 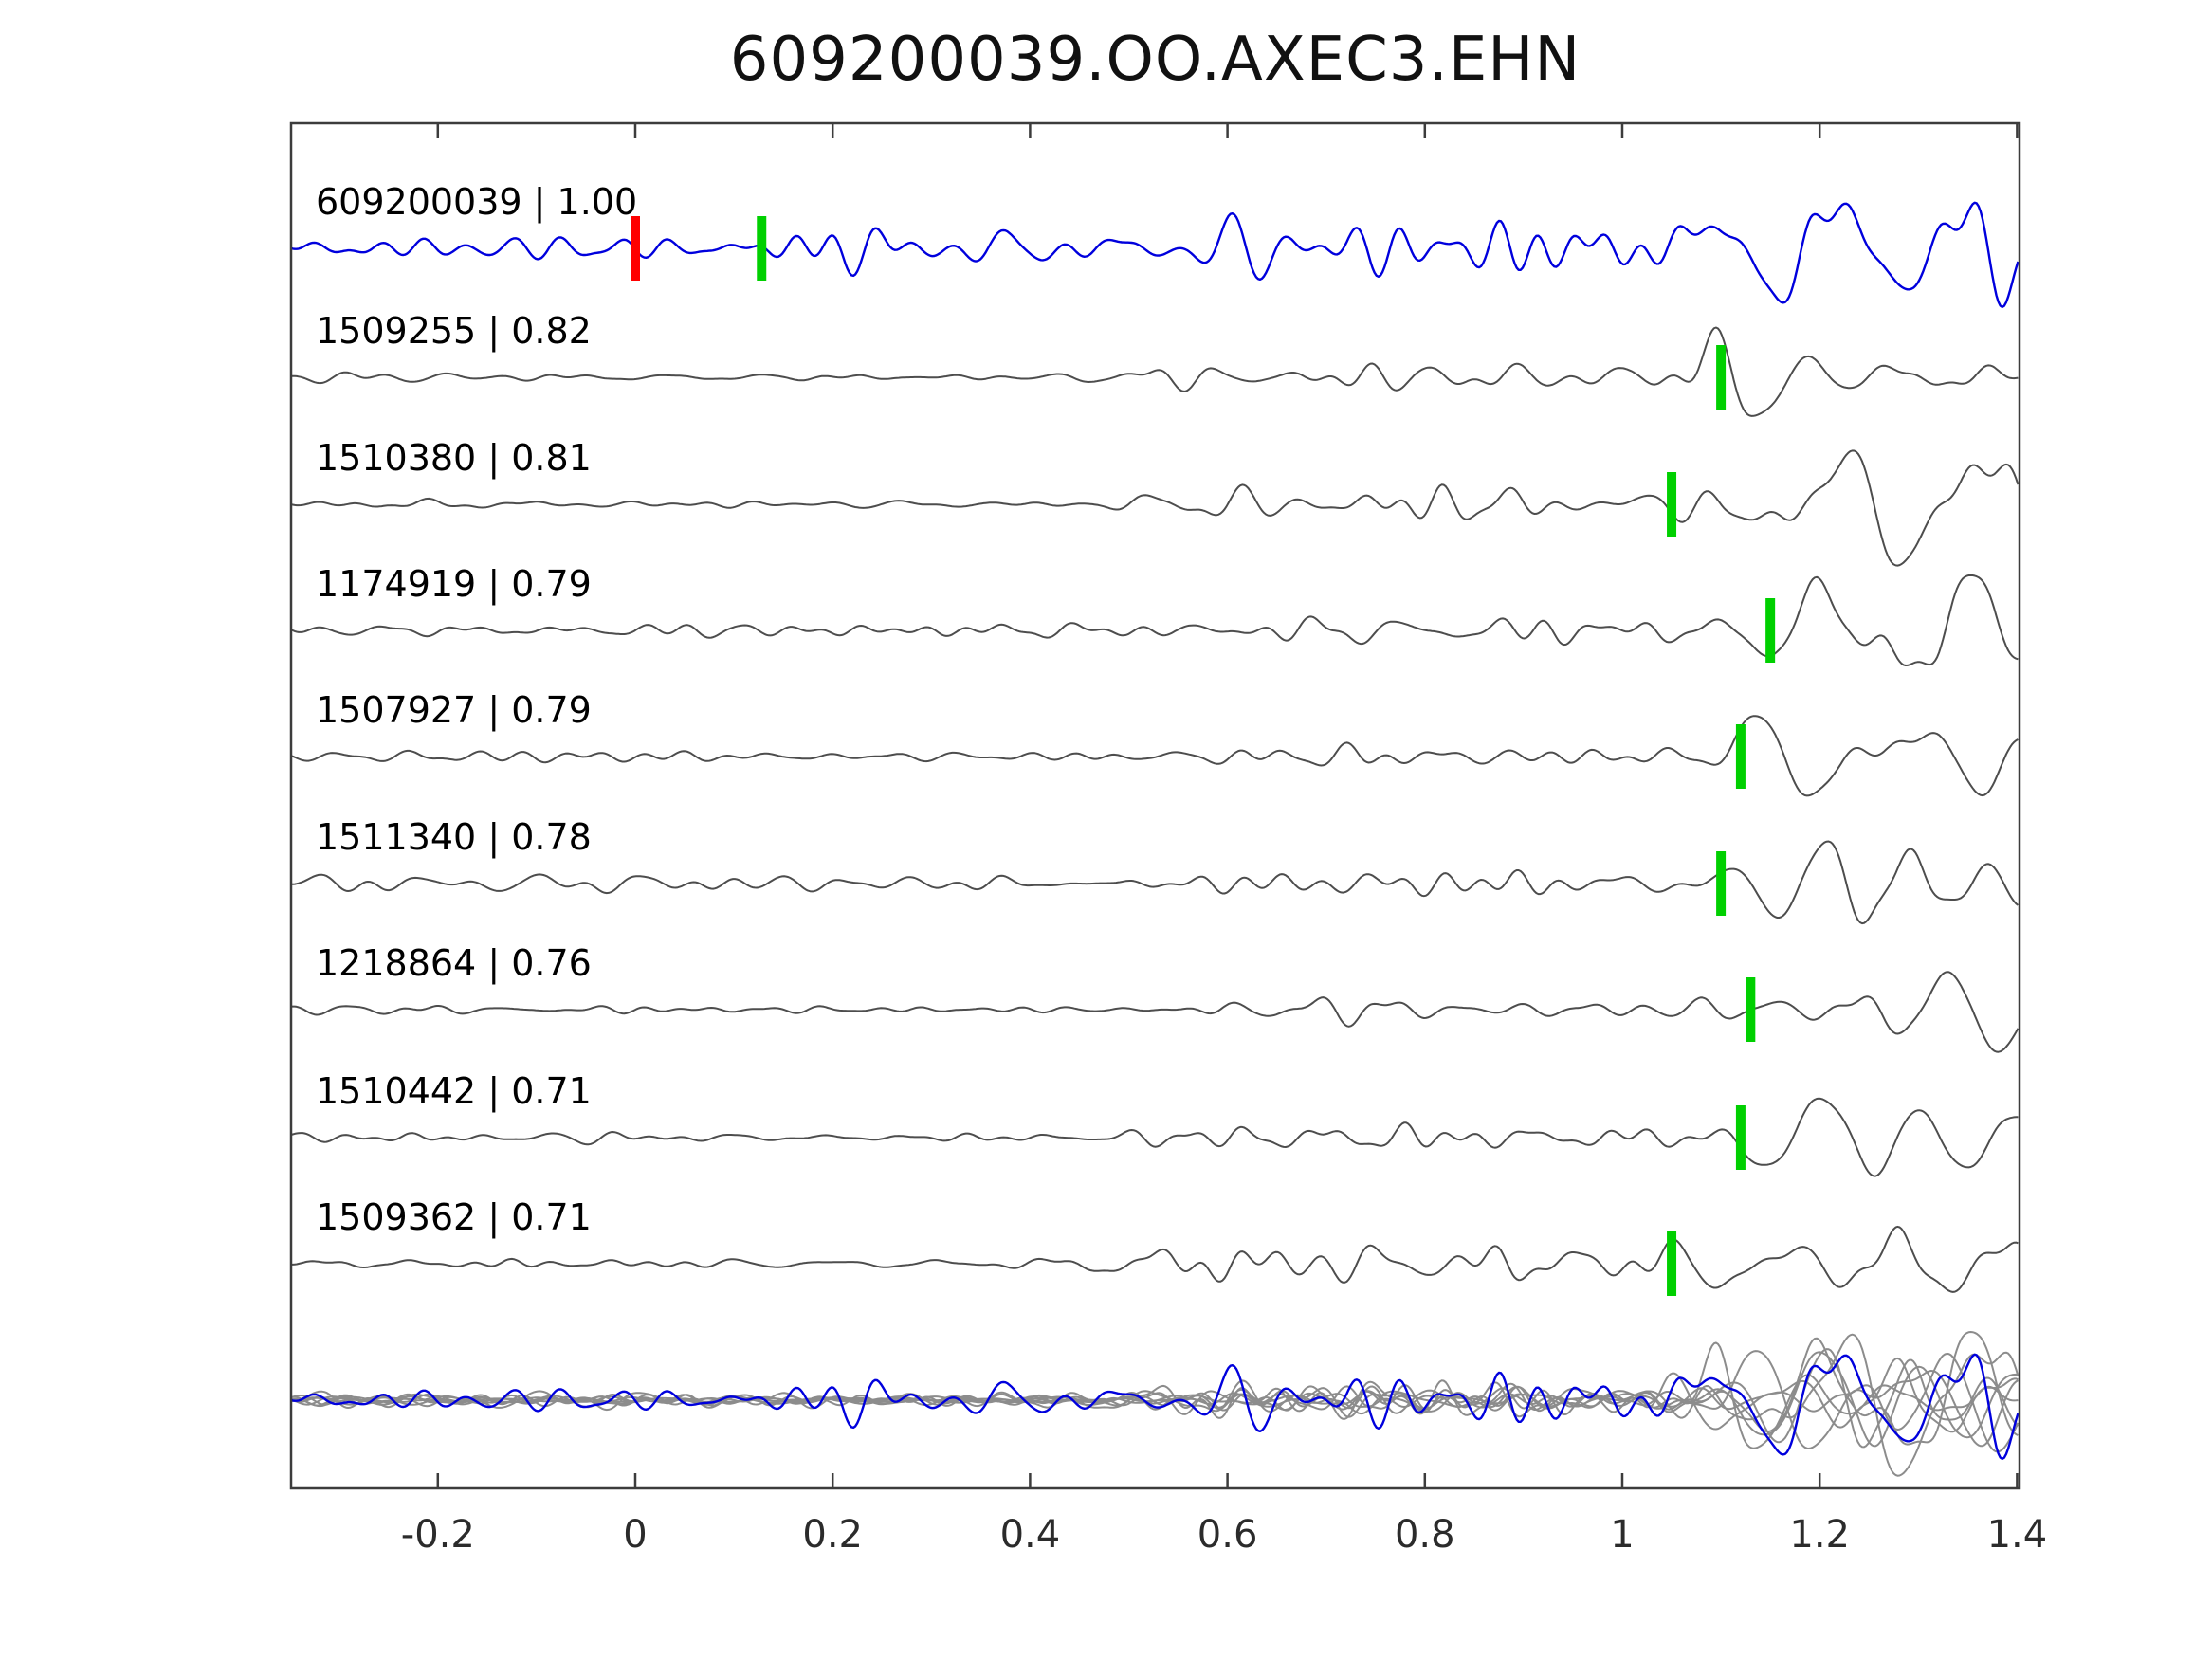 I want to click on trace-label-609200039: 609200039 | 1.00, so click(x=476, y=202).